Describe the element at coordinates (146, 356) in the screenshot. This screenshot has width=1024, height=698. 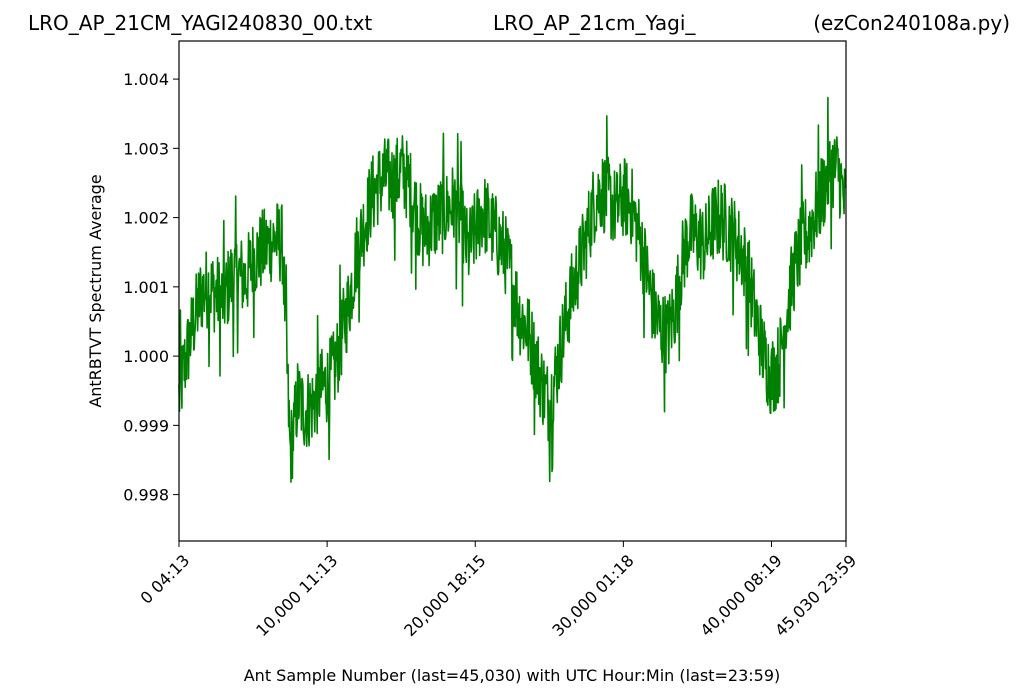
I see `y-tick-label: 1.000` at that location.